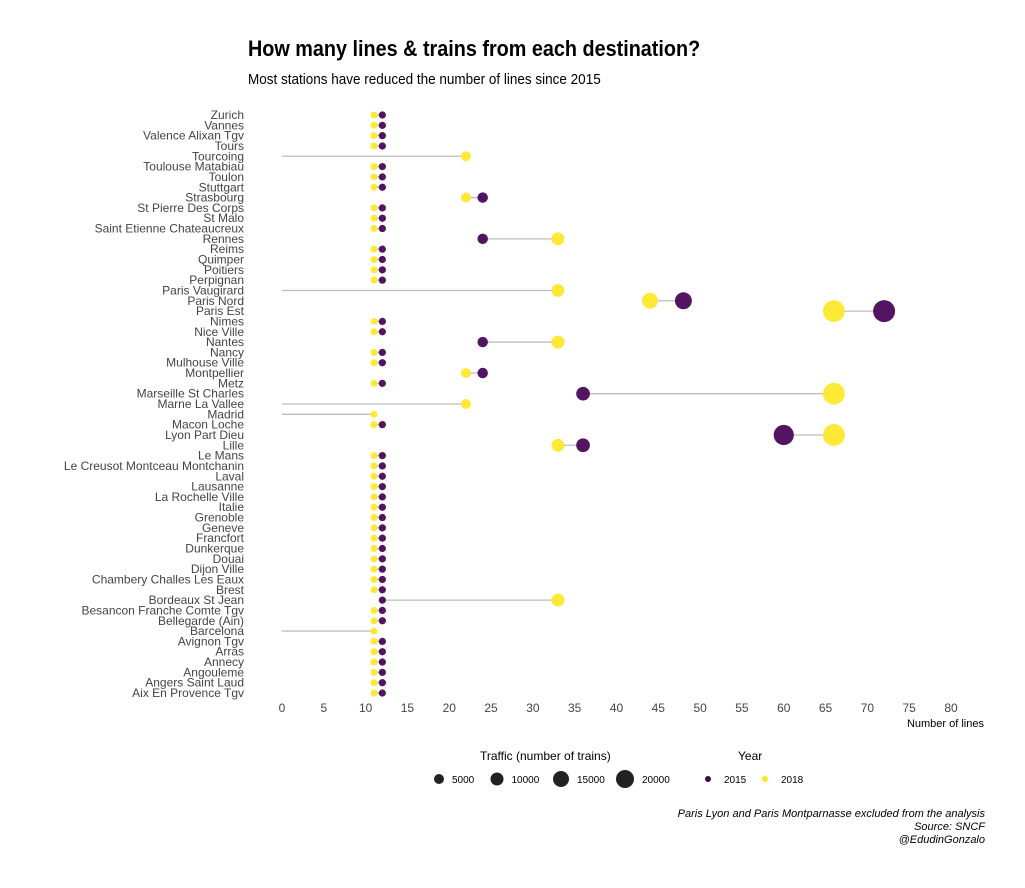  I want to click on size-legend-title: Traffic (number of trains), so click(545, 756).